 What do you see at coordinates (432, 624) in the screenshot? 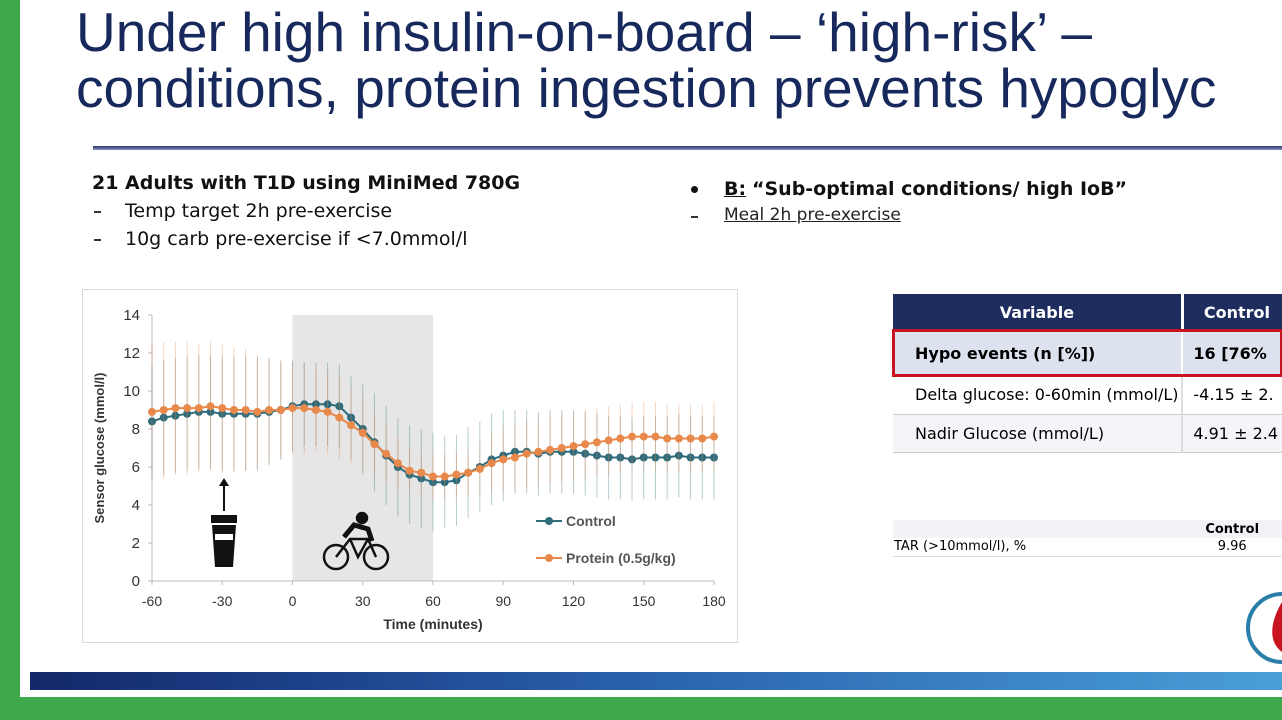
I see `x-axis-label: Time (minutes)` at bounding box center [432, 624].